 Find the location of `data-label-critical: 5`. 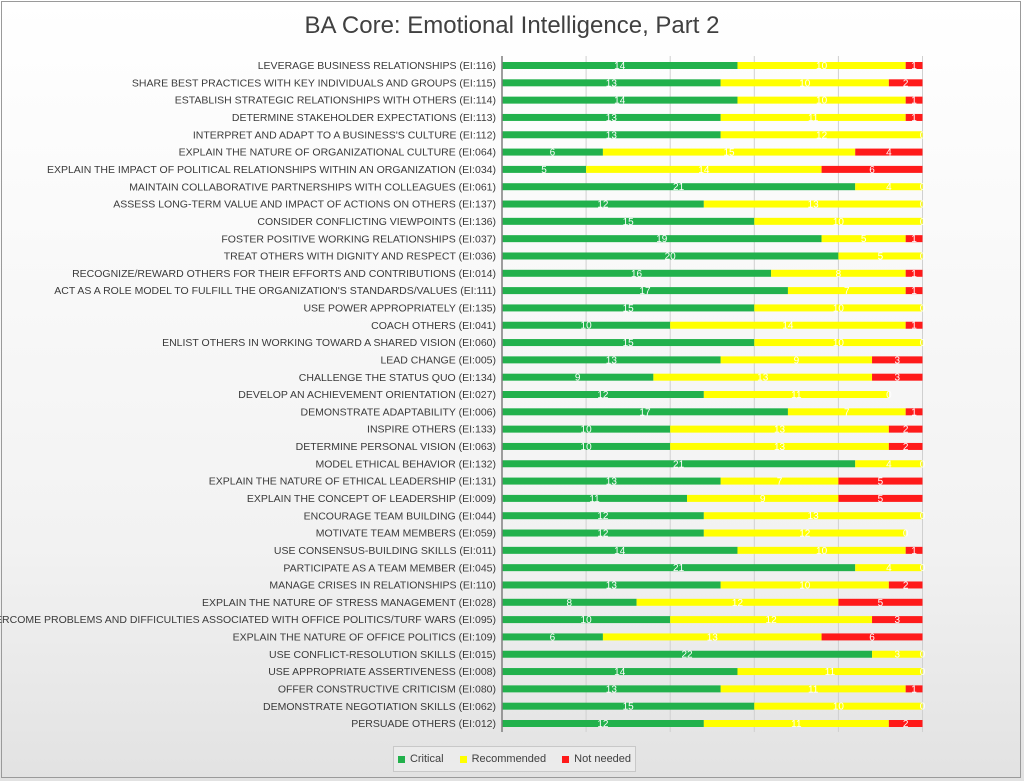

data-label-critical: 5 is located at coordinates (544, 170).